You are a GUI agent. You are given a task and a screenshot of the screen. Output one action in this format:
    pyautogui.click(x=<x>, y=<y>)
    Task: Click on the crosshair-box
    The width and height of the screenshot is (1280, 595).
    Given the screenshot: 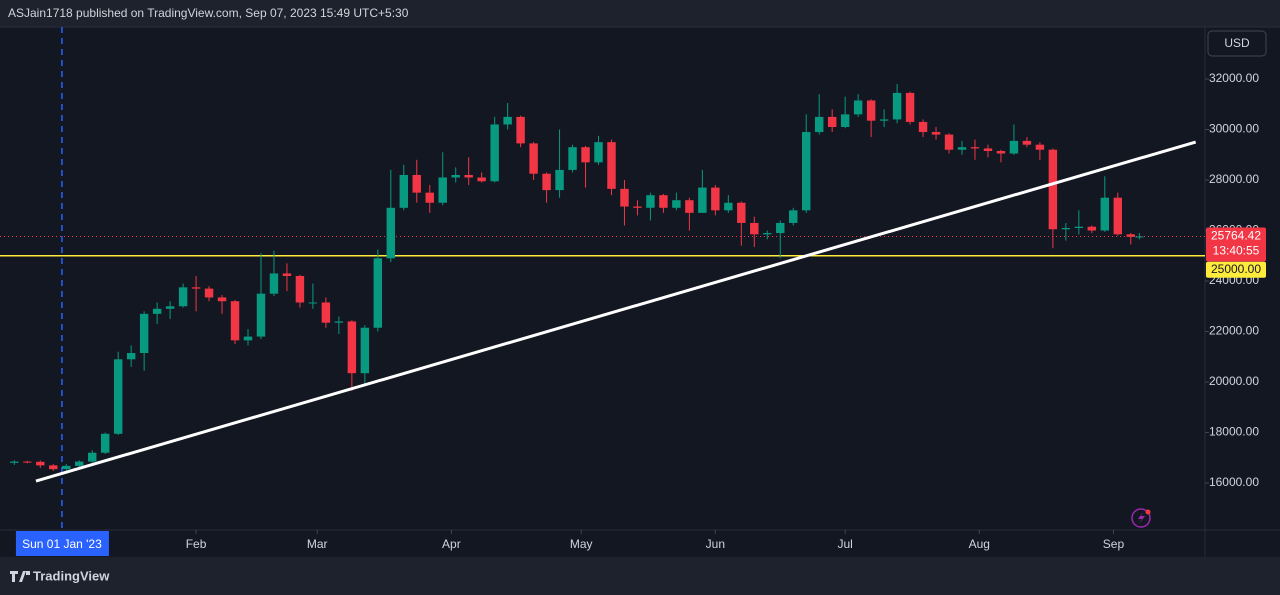 What is the action you would take?
    pyautogui.click(x=62, y=543)
    